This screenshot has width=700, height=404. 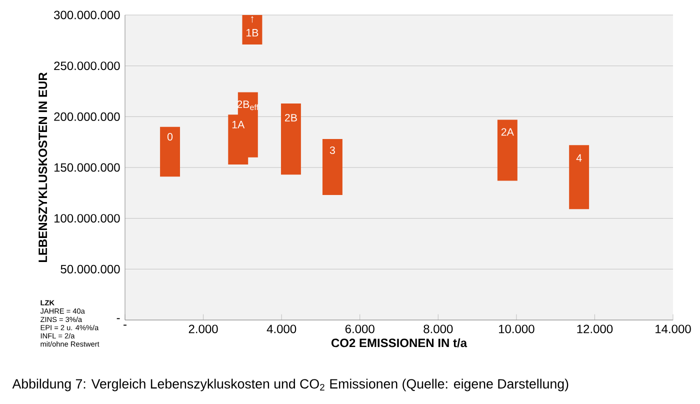 I want to click on x-tick-label: 2.000, so click(x=203, y=329).